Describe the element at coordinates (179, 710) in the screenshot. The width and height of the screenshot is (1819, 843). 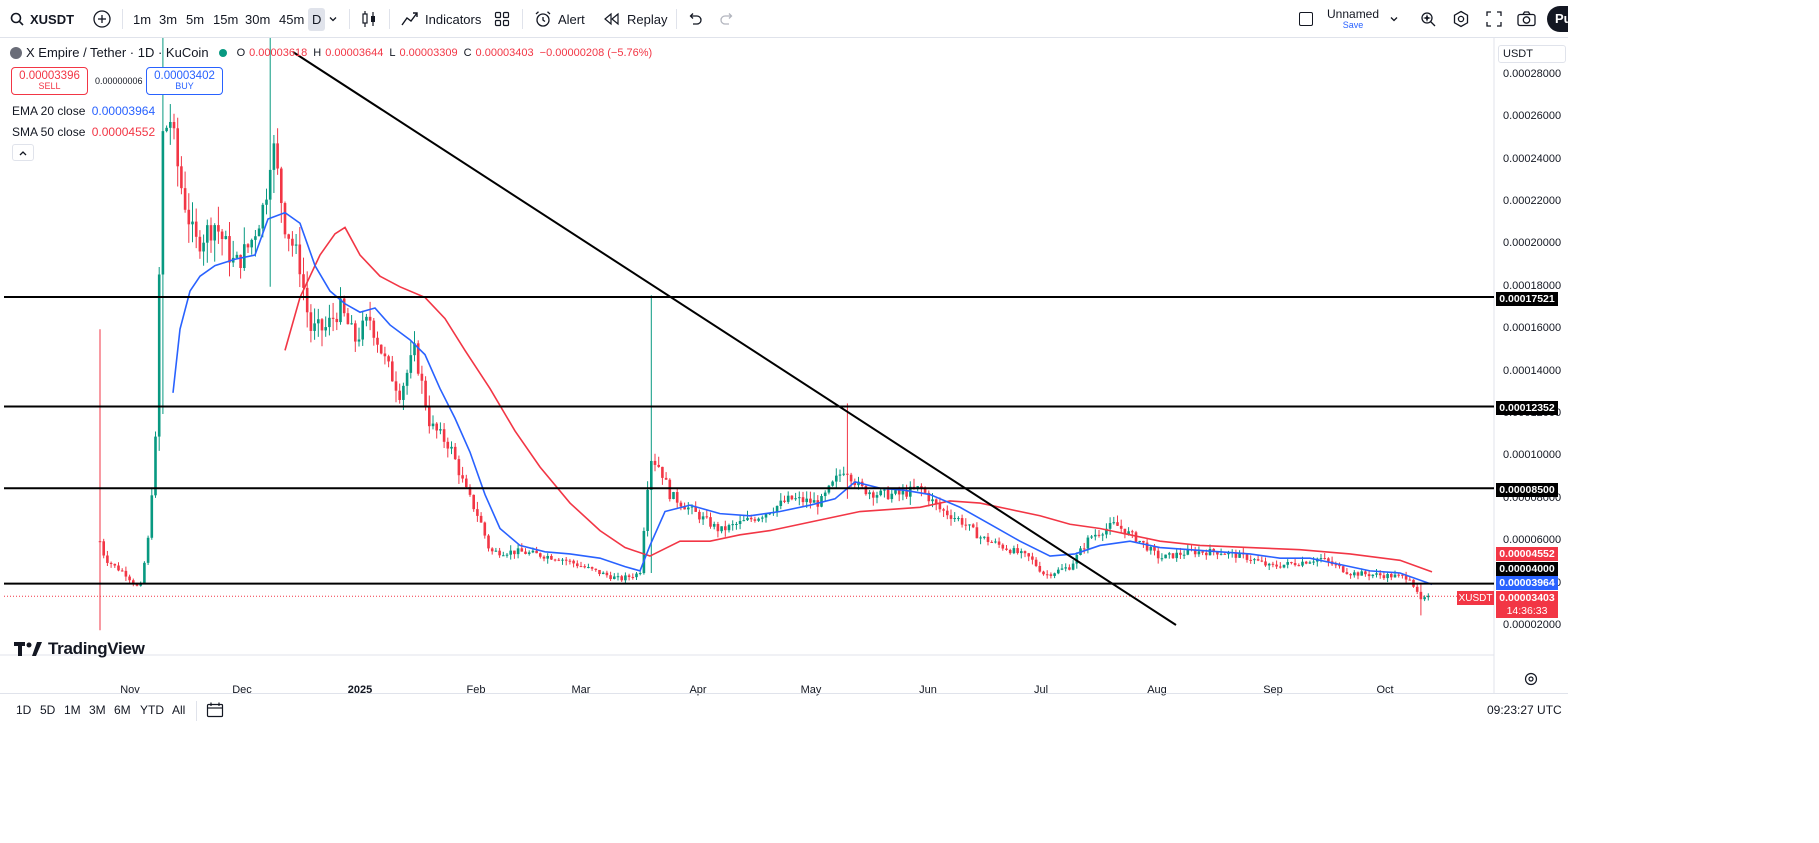
I see `range-all: All` at that location.